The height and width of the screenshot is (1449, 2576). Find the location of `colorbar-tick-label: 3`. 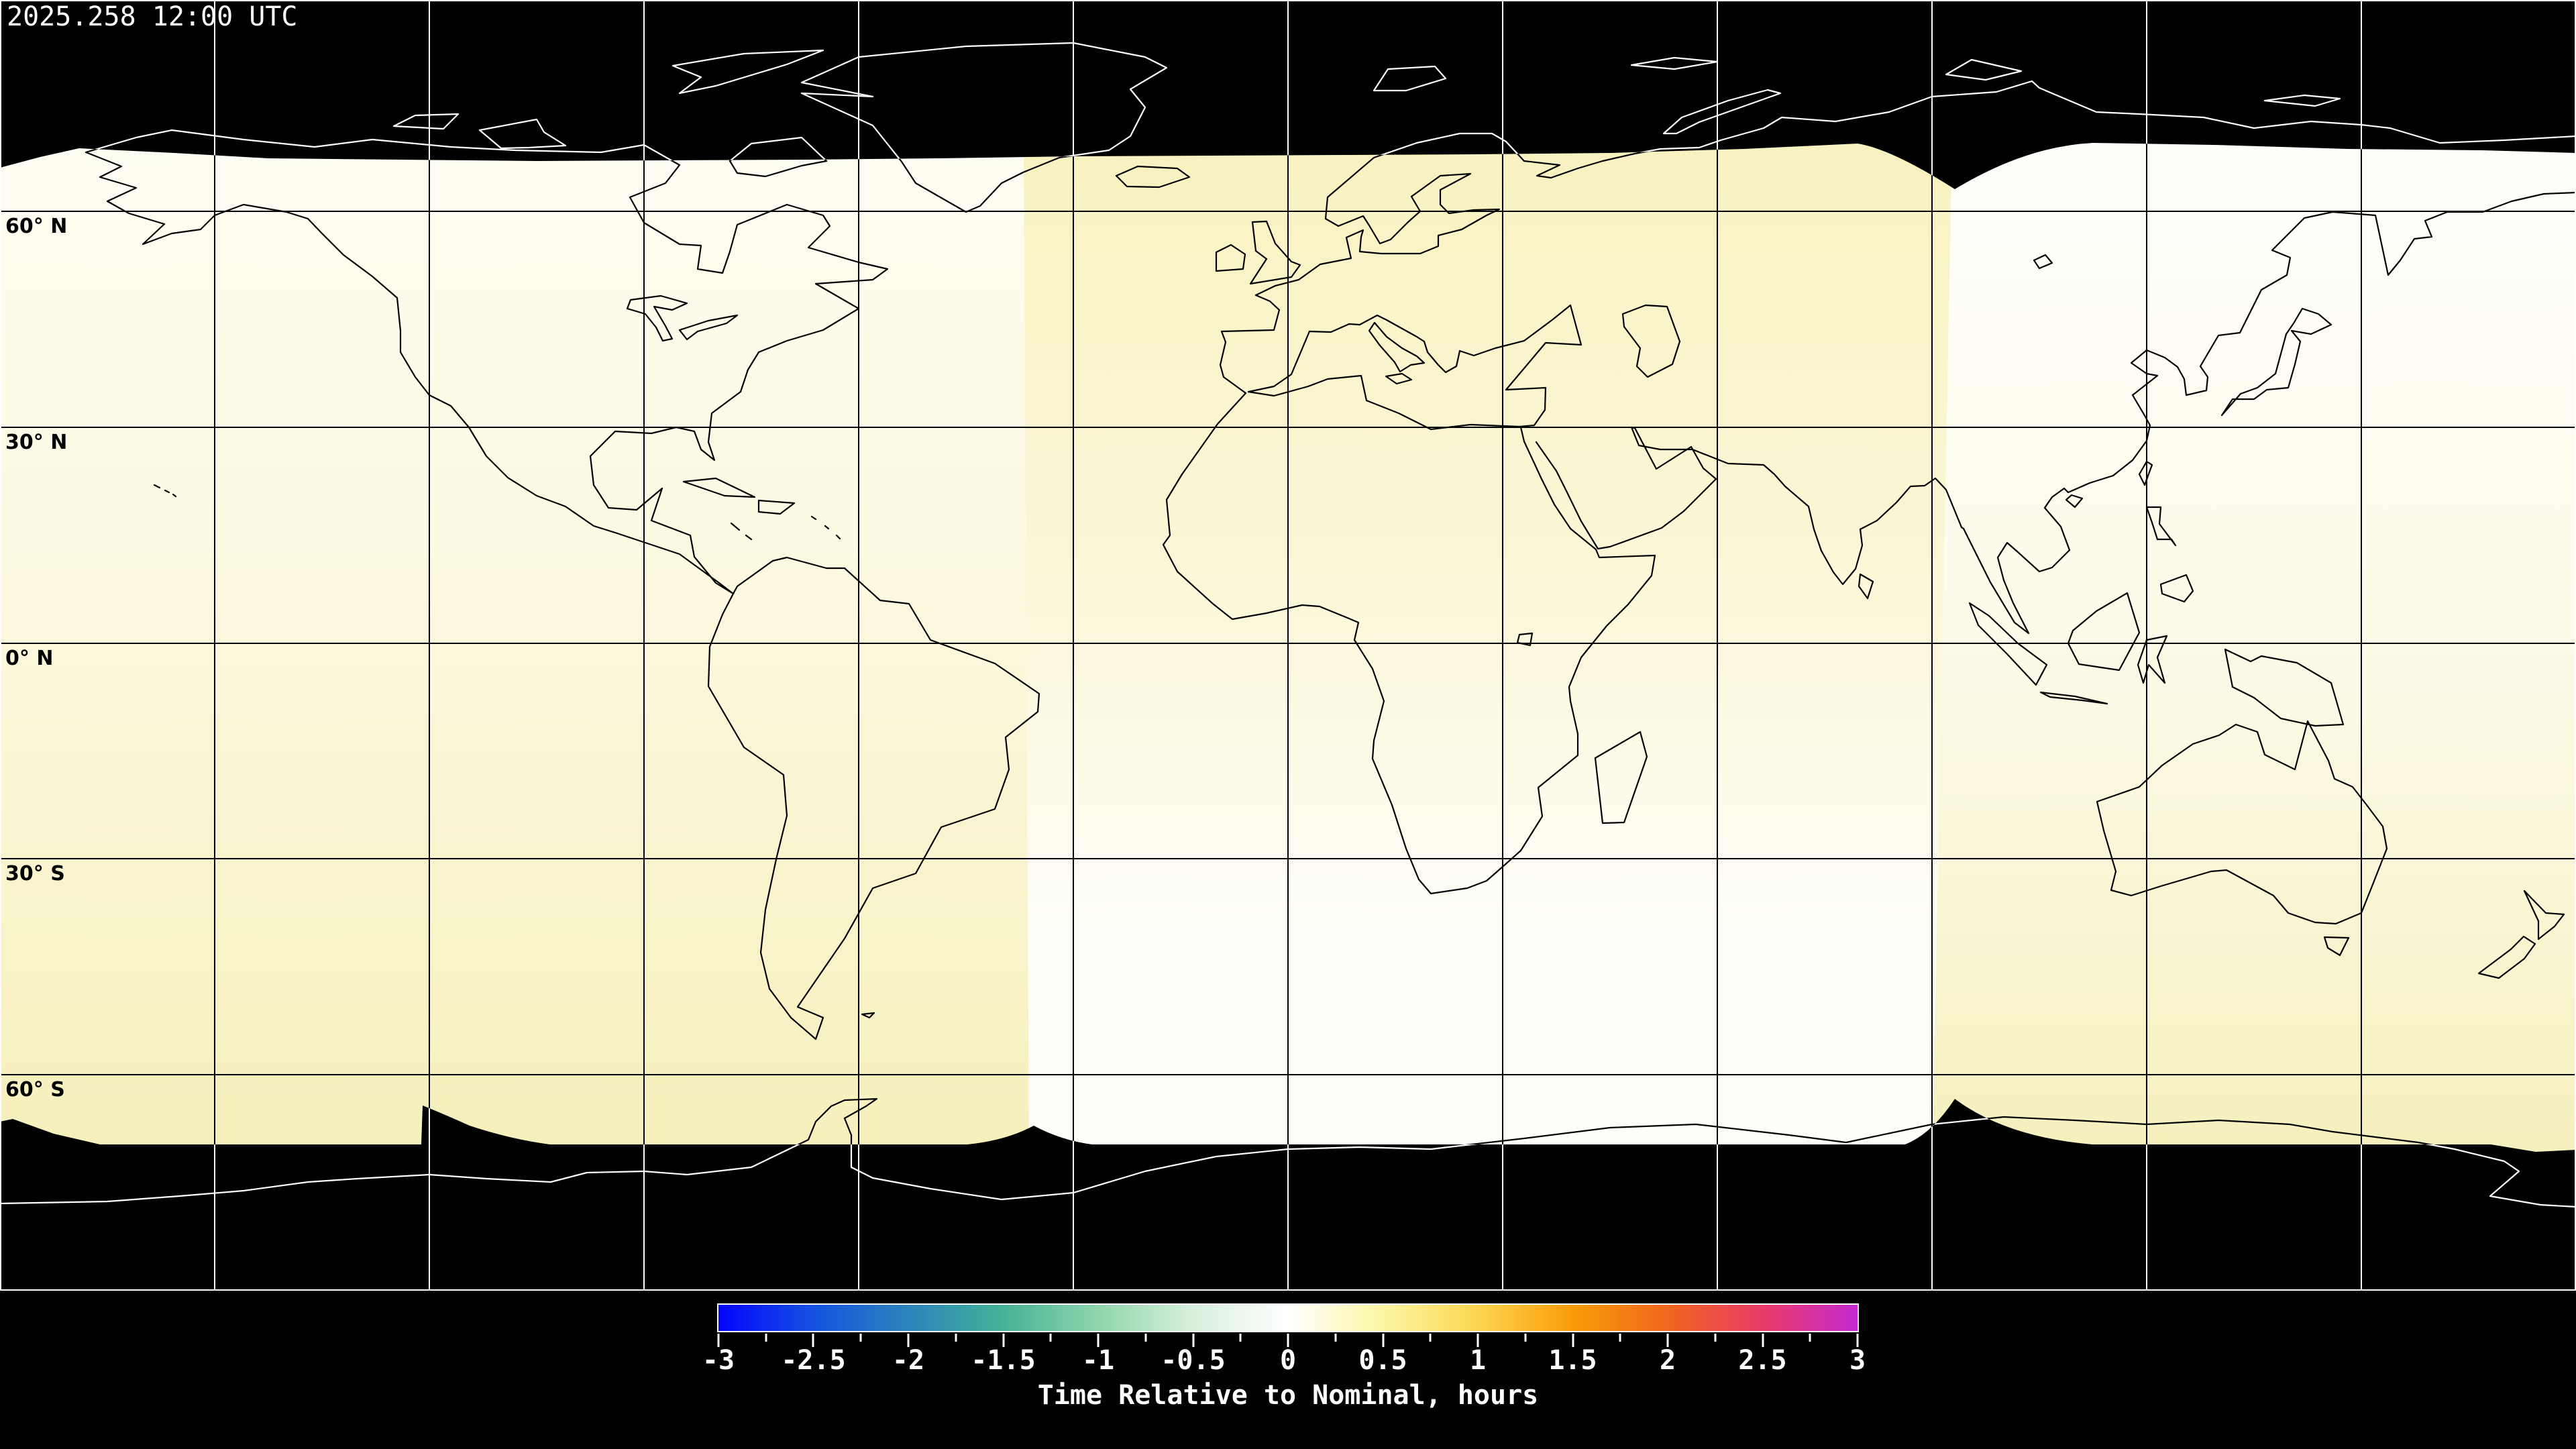

colorbar-tick-label: 3 is located at coordinates (1857, 1360).